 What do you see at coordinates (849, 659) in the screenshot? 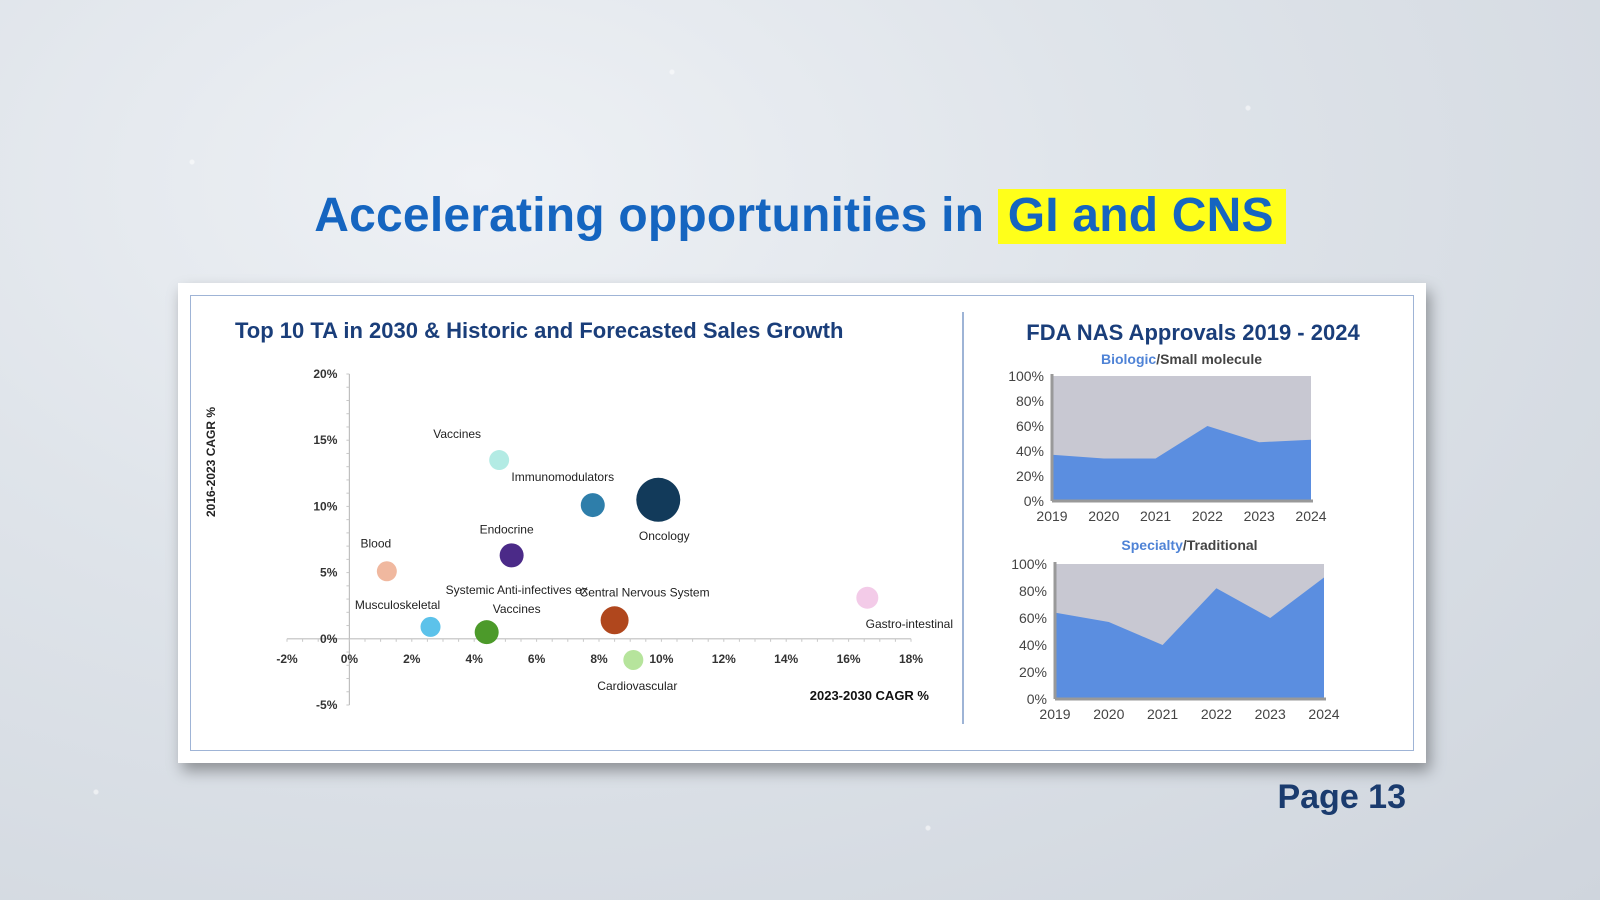
I see `scatter-x-tick-label: 16%` at bounding box center [849, 659].